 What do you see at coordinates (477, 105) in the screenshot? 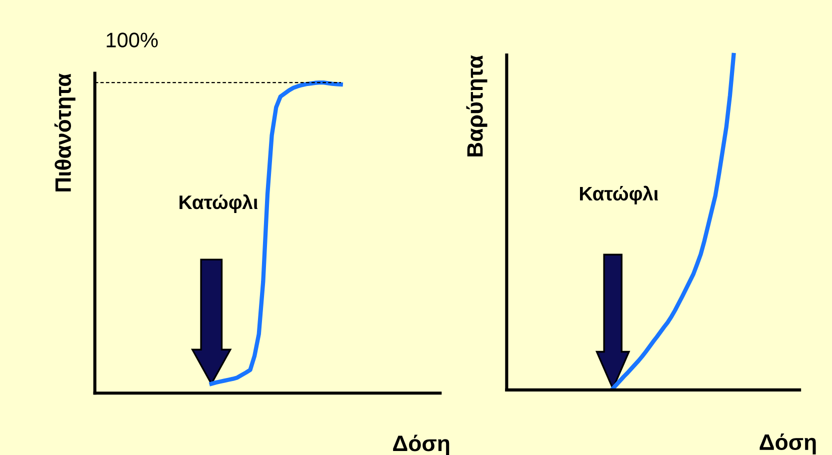
I see `y-axis-title: Βαρύτητα` at bounding box center [477, 105].